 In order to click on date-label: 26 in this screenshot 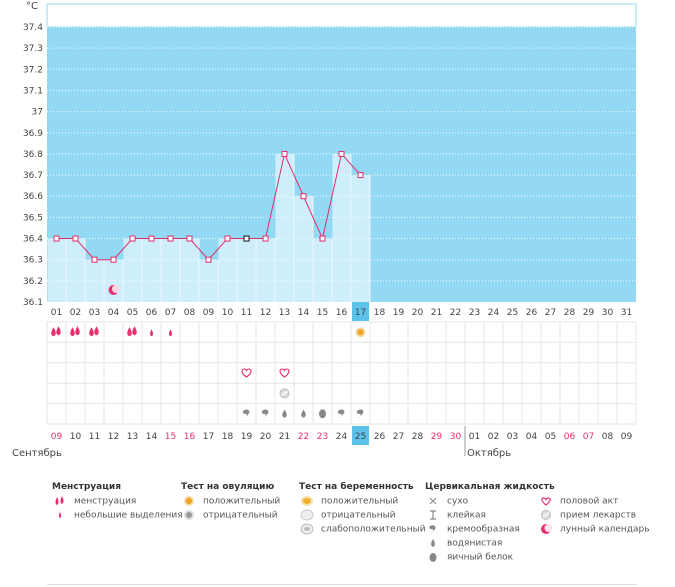, I will do `click(380, 437)`.